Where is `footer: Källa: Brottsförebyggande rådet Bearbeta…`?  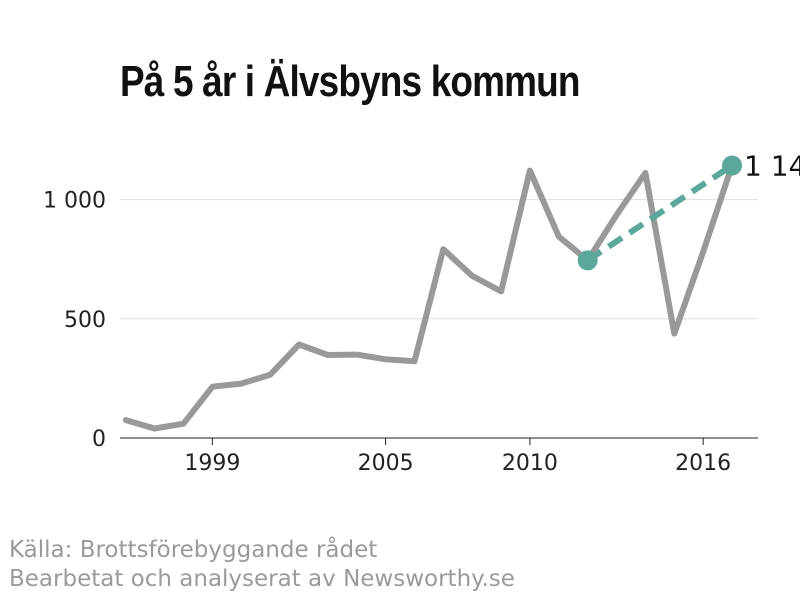
footer: Källa: Brottsförebyggande rådet Bearbeta… is located at coordinates (262, 565).